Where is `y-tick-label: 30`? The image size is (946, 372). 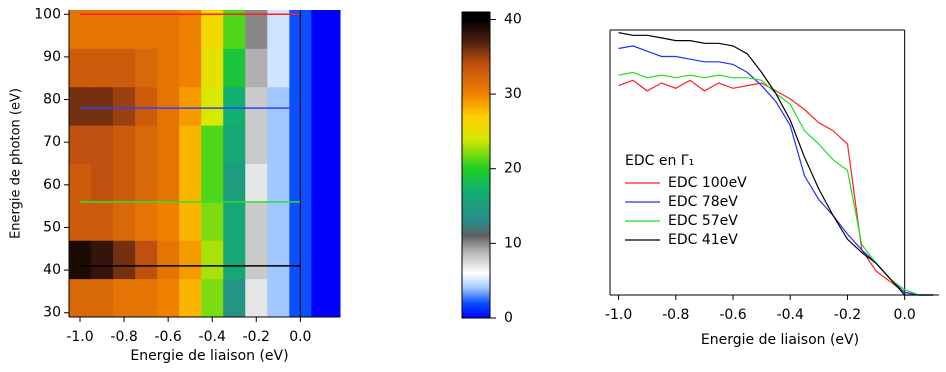 y-tick-label: 30 is located at coordinates (52, 313).